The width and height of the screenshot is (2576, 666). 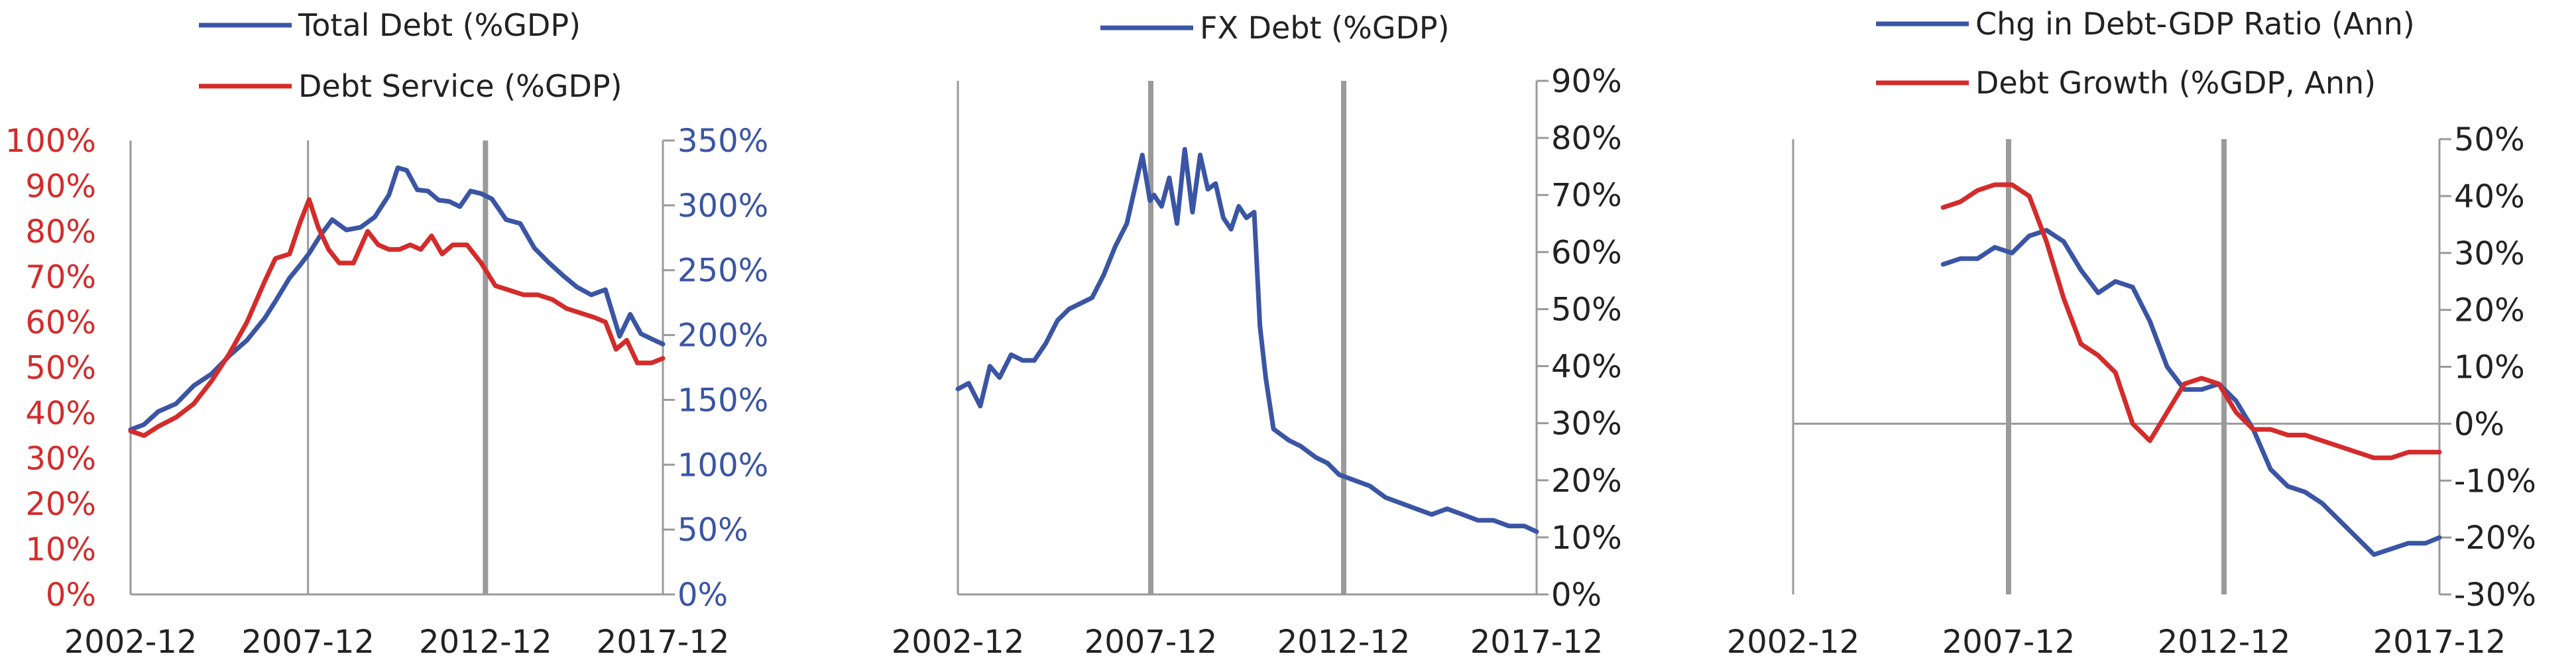 I want to click on legend-label: Chg in Debt-GDP Ratio (Ann), so click(x=2195, y=24).